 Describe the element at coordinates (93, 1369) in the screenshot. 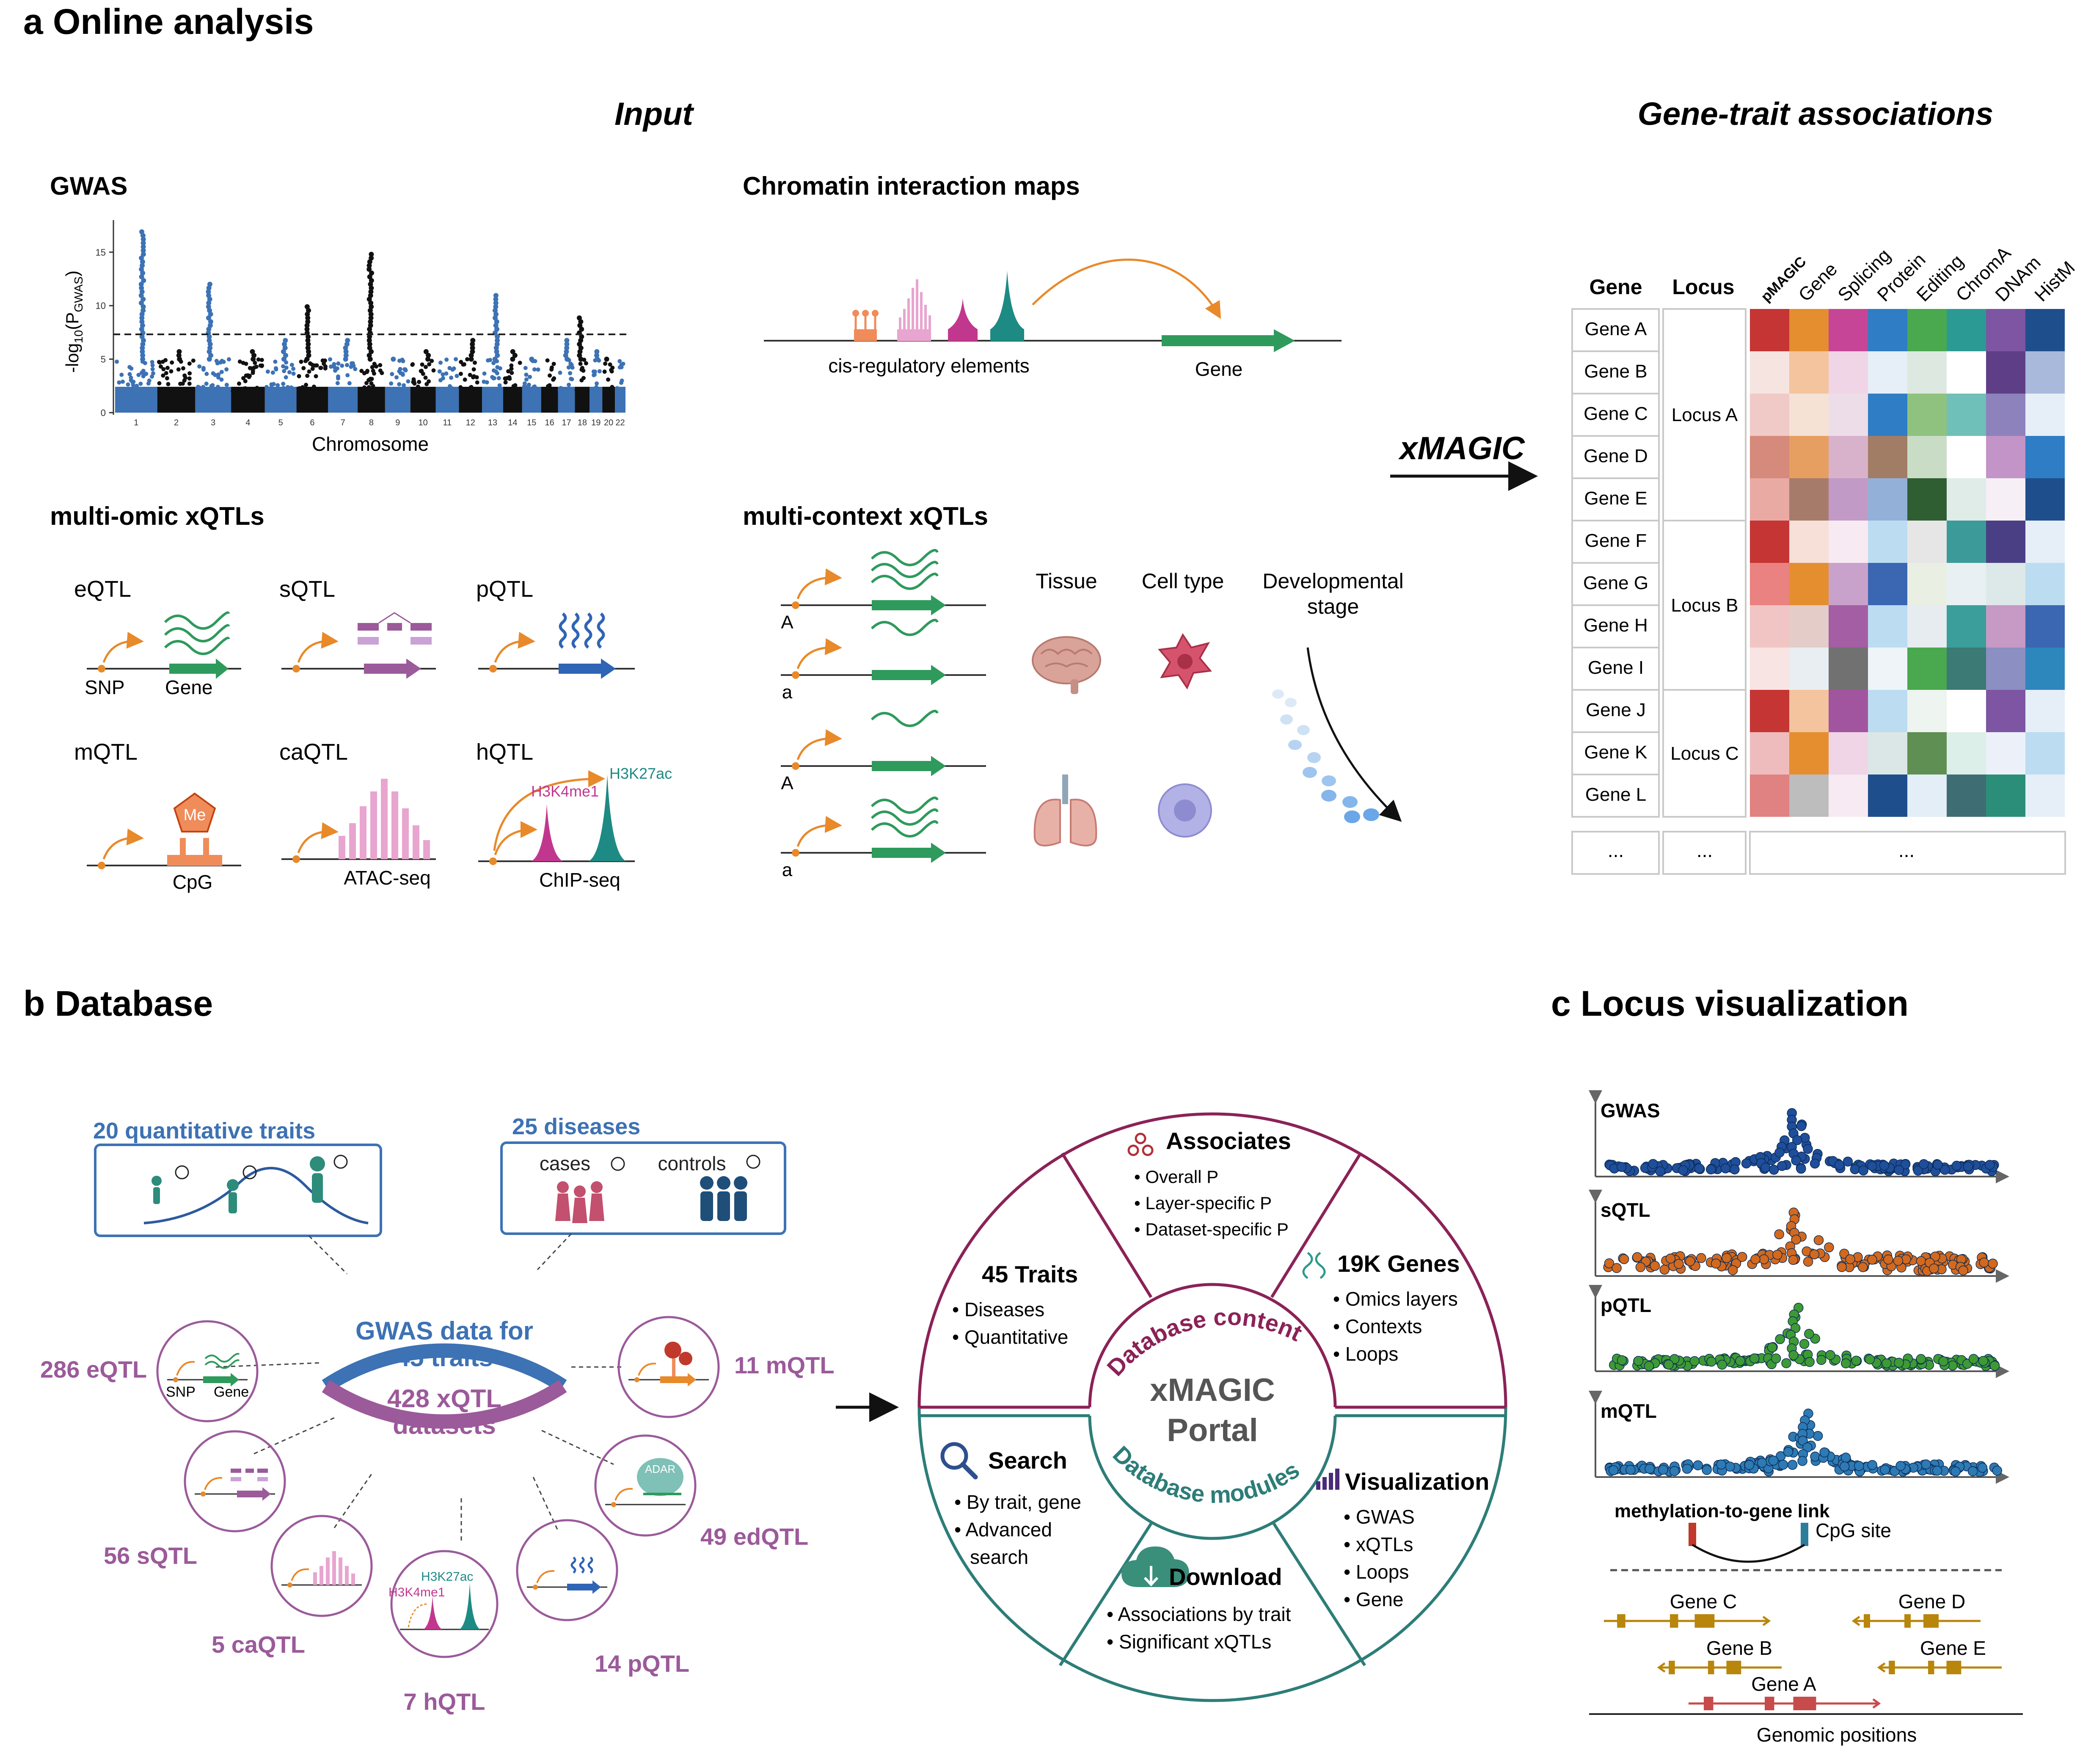

I see `eqtl-count: 286 eQTL` at that location.